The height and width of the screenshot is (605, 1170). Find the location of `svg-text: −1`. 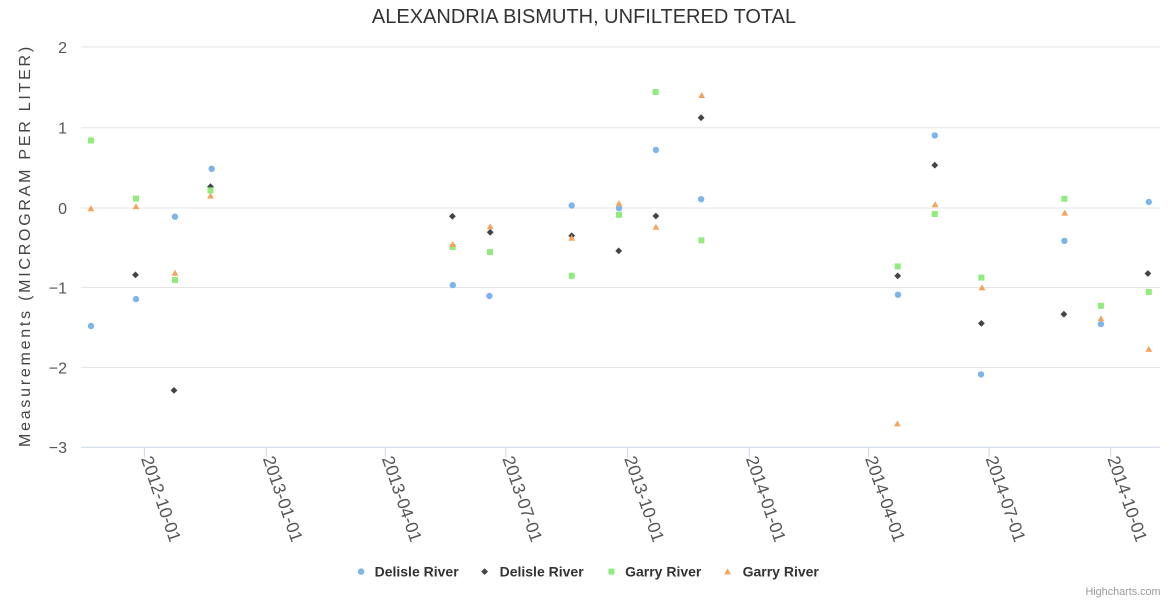

svg-text: −1 is located at coordinates (58, 288).